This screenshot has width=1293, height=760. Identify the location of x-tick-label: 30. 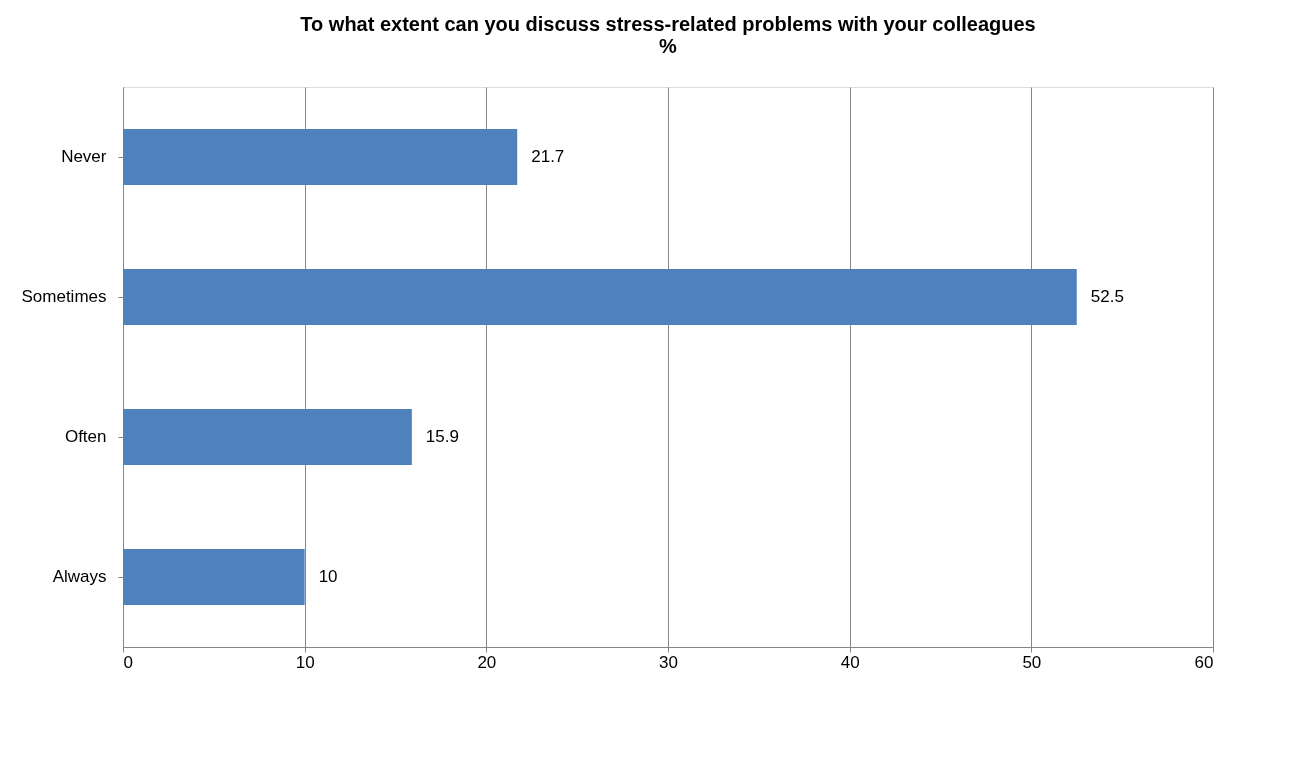
(668, 662).